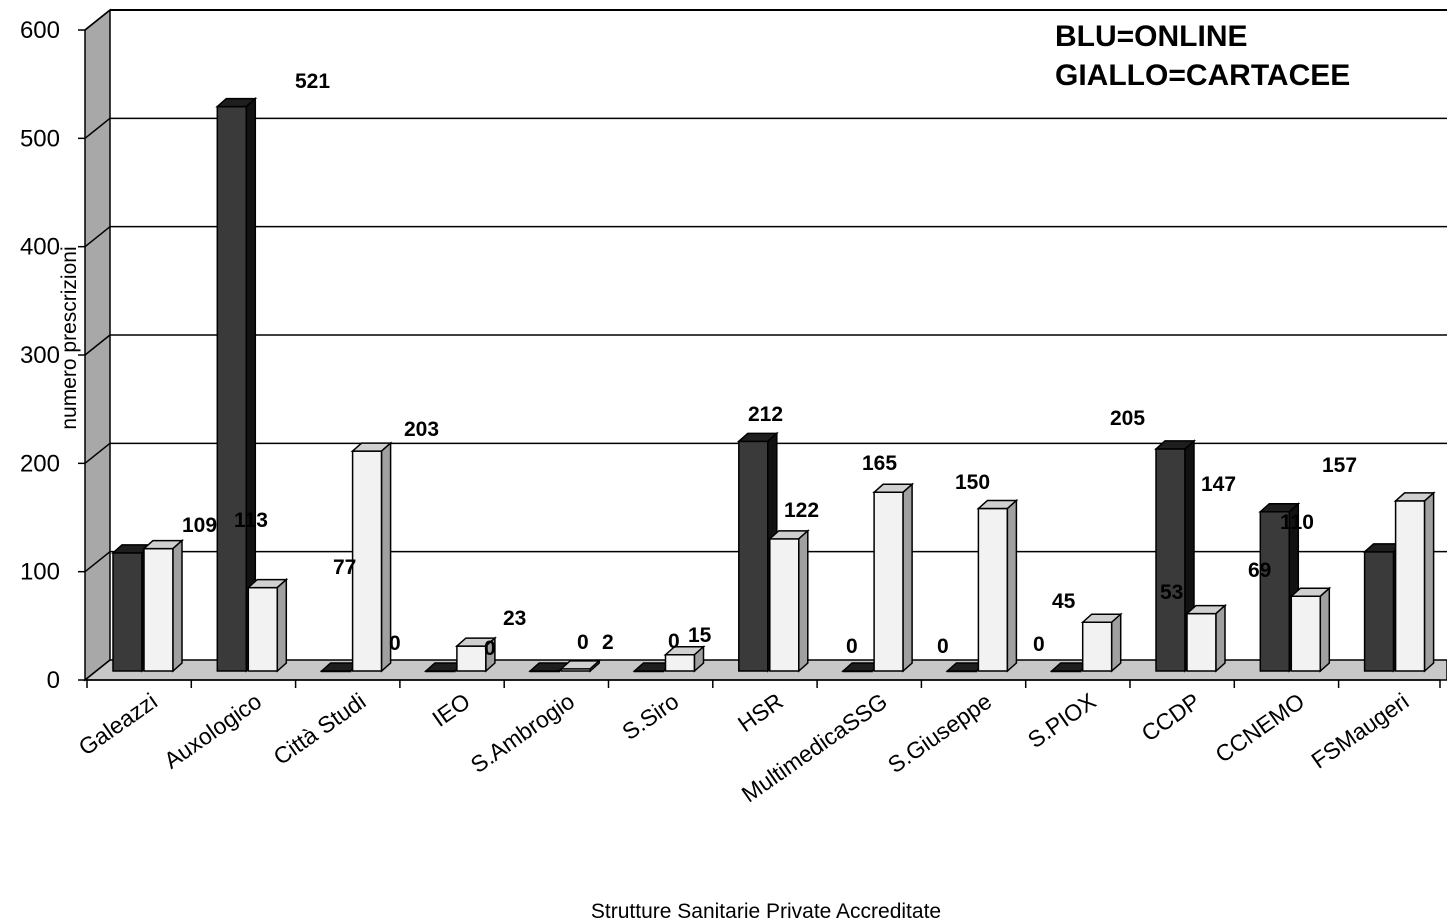 The height and width of the screenshot is (924, 1447). I want to click on x-category-label: FSMaugeri, so click(1359, 731).